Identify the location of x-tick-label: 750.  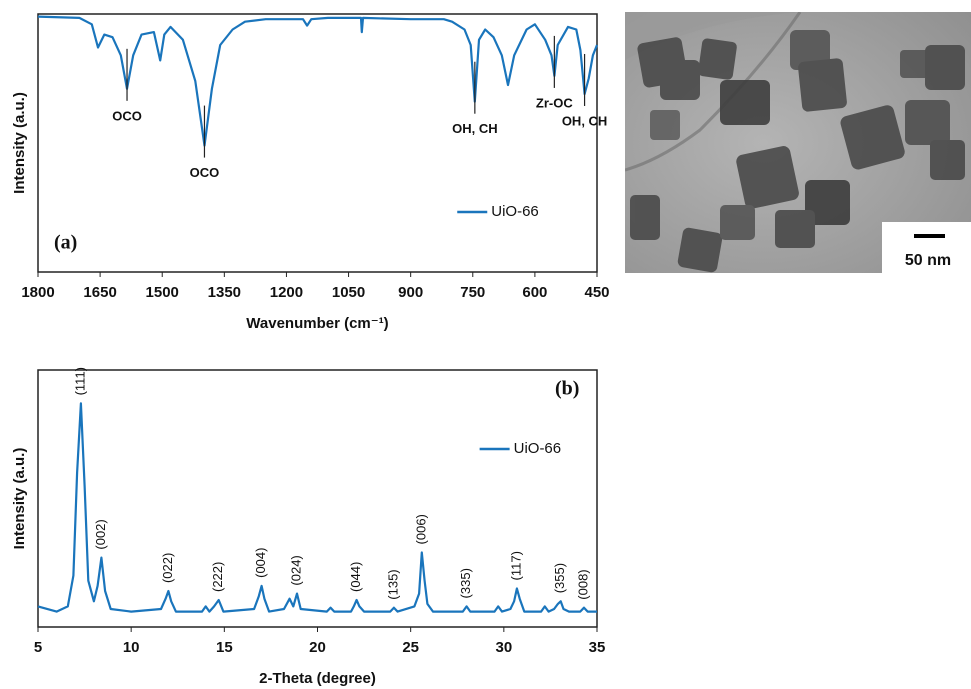
(472, 292).